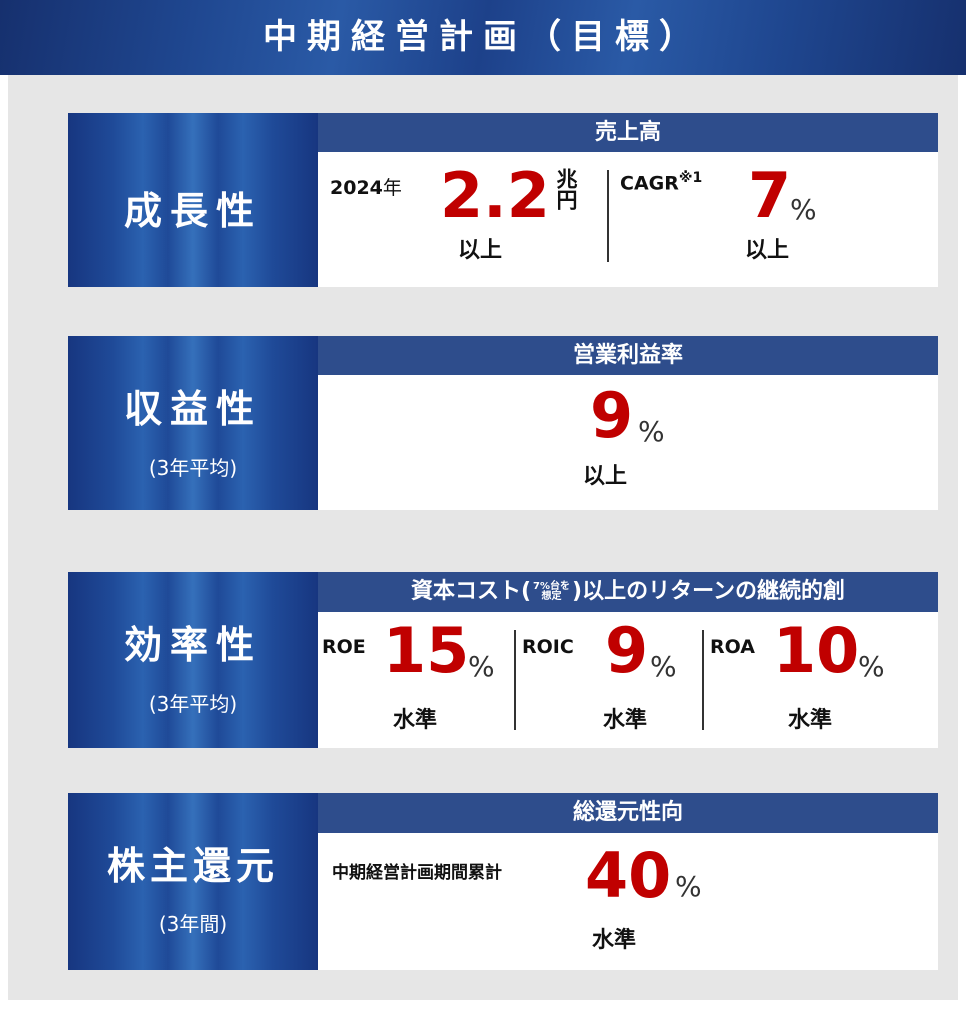 This screenshot has height=1010, width=966. Describe the element at coordinates (192, 866) in the screenshot. I see `section-label: 株主還元` at that location.